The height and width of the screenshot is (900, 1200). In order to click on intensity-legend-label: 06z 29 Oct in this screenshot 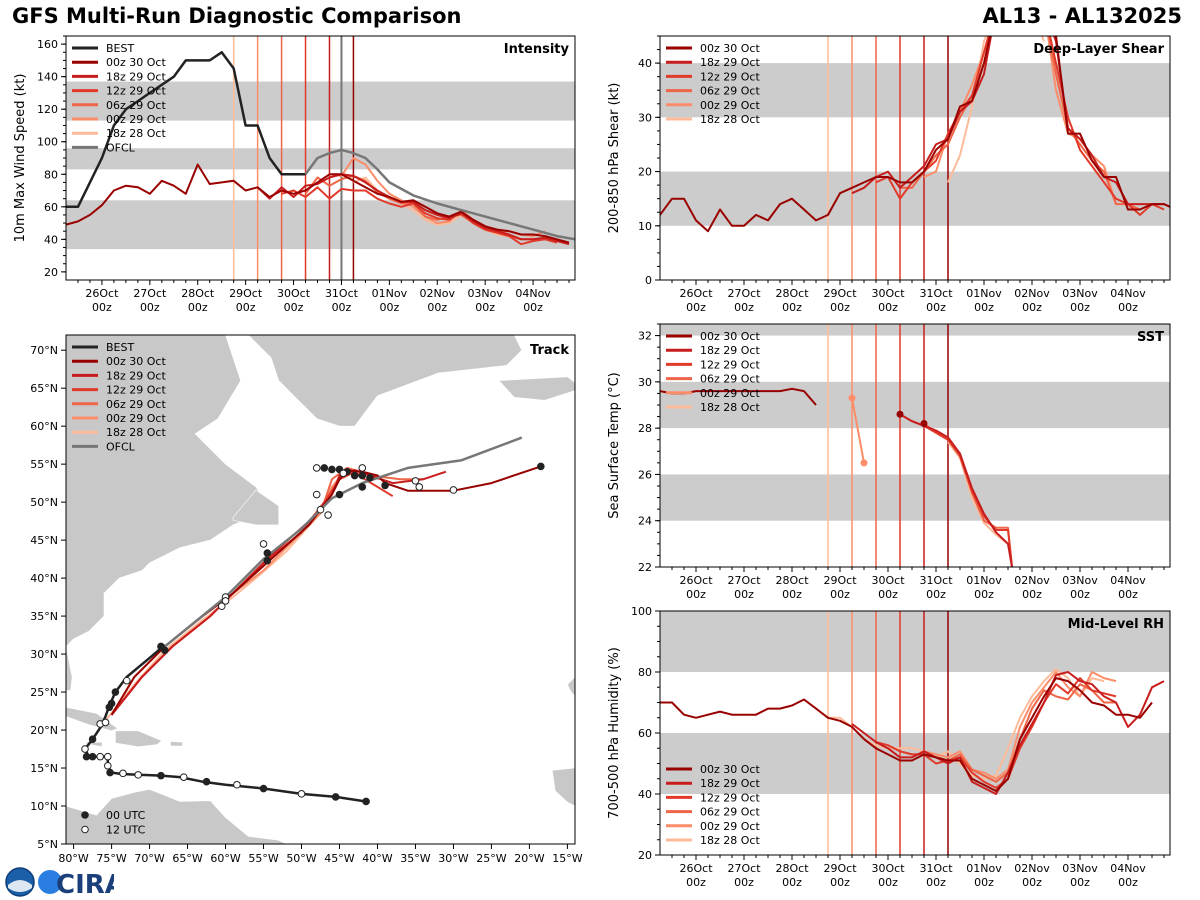, I will do `click(136, 105)`.